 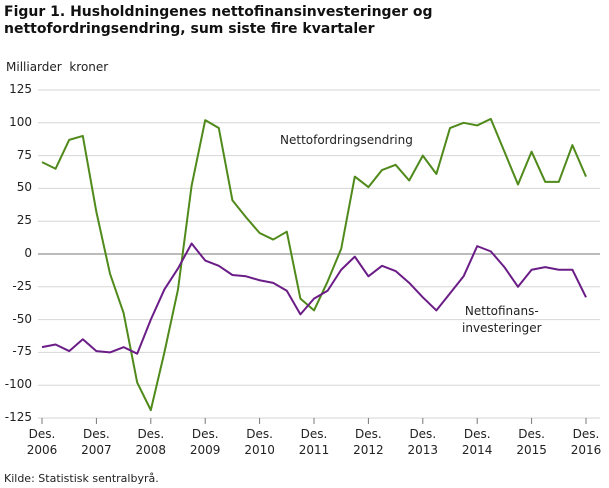 I want to click on y-tick-label: -125, so click(x=18, y=417).